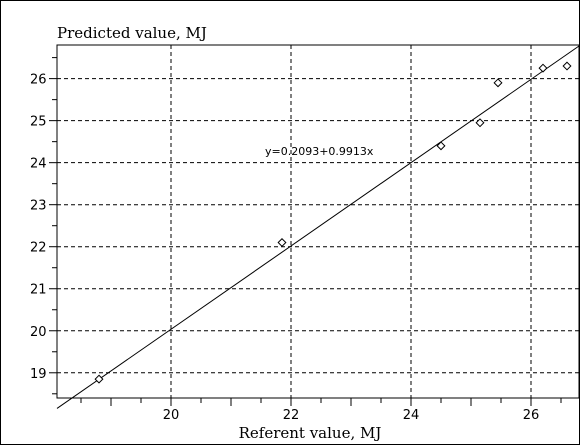 This screenshot has width=580, height=445. What do you see at coordinates (531, 415) in the screenshot?
I see `x-tick-label: 26` at bounding box center [531, 415].